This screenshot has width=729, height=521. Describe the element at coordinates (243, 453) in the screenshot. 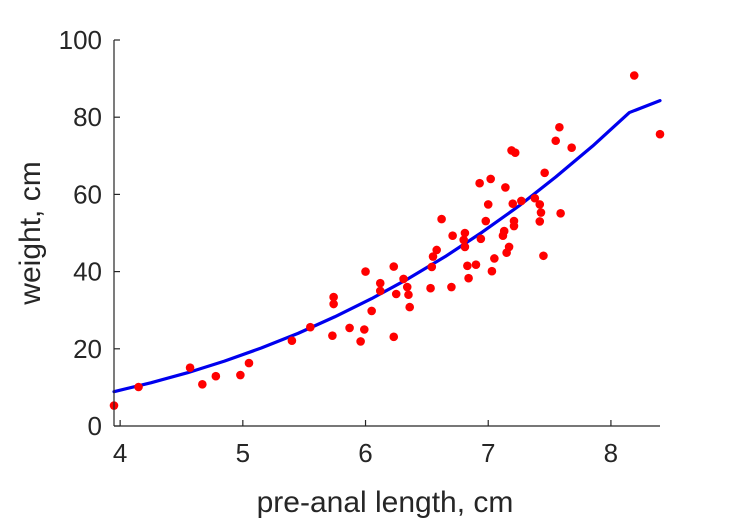

I see `x-tick-label: 5` at that location.